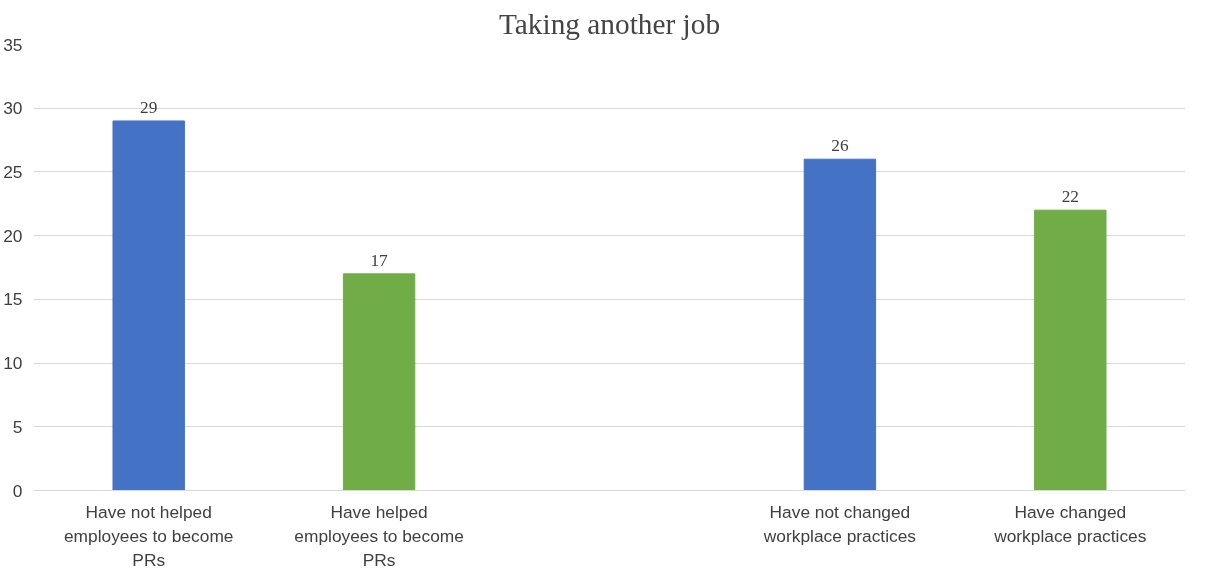 The height and width of the screenshot is (579, 1227). I want to click on chart-title: Taking another job, so click(609, 23).